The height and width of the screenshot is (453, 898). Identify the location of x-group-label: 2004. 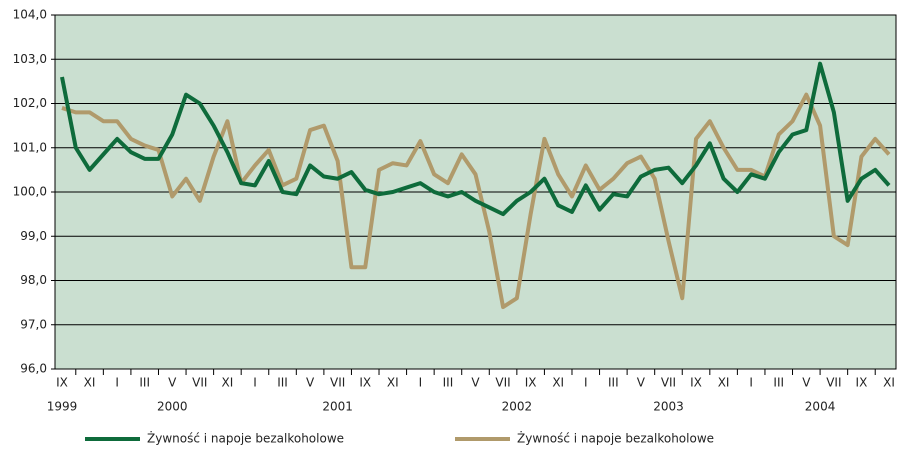
(820, 407).